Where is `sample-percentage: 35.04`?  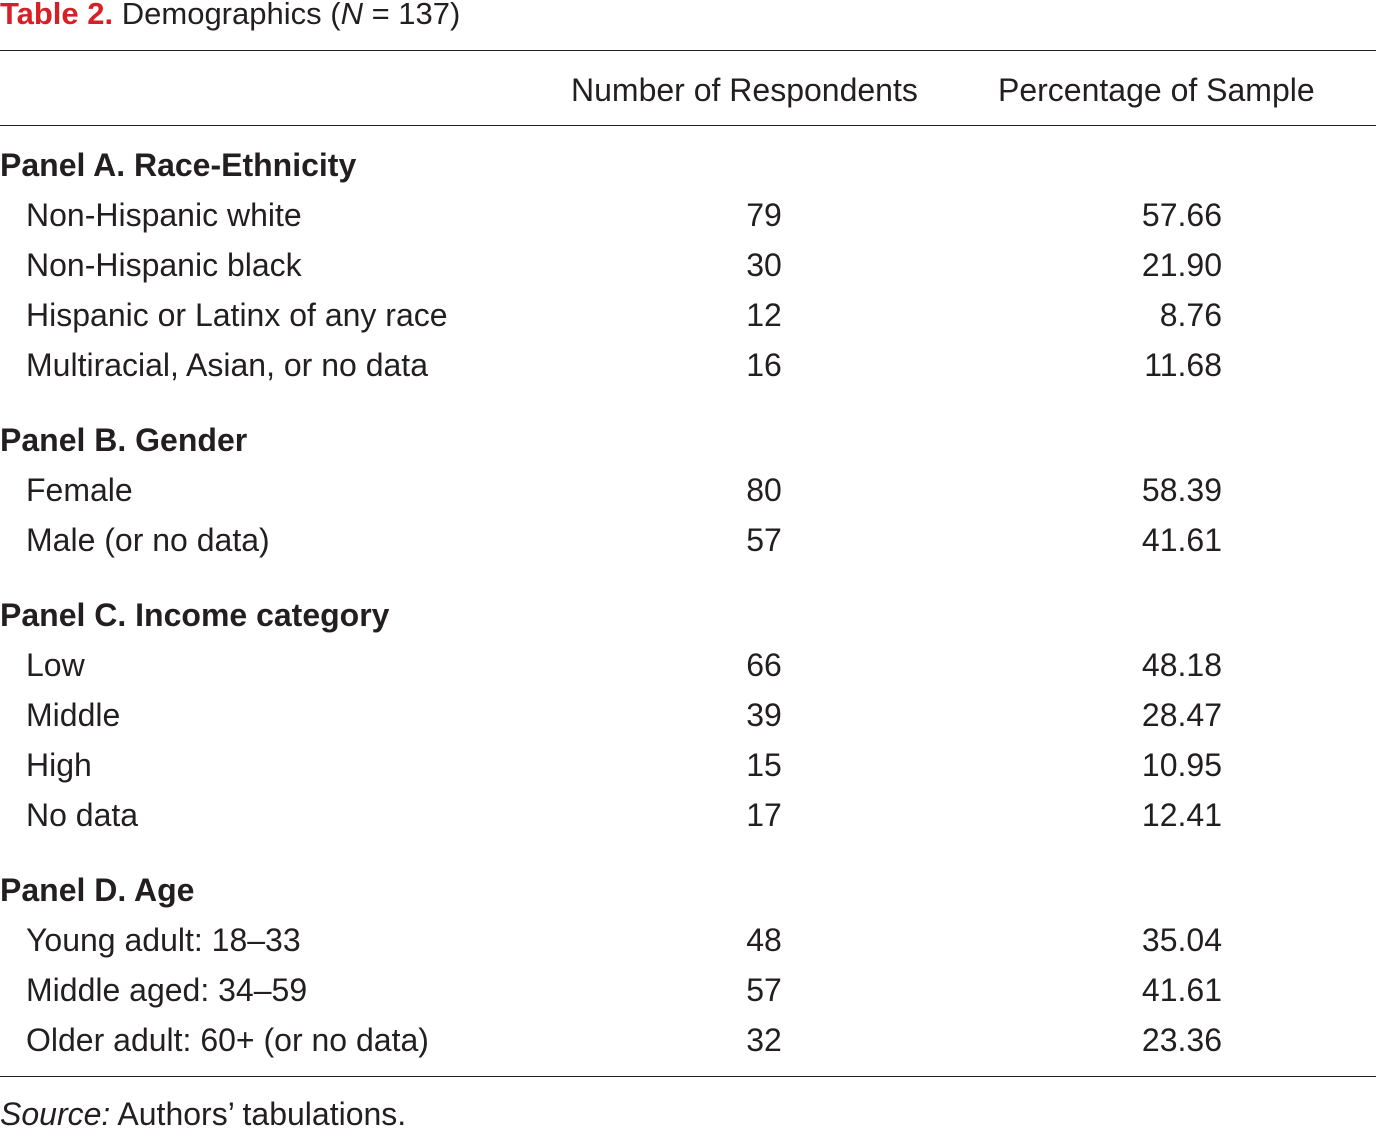 sample-percentage: 35.04 is located at coordinates (1181, 940).